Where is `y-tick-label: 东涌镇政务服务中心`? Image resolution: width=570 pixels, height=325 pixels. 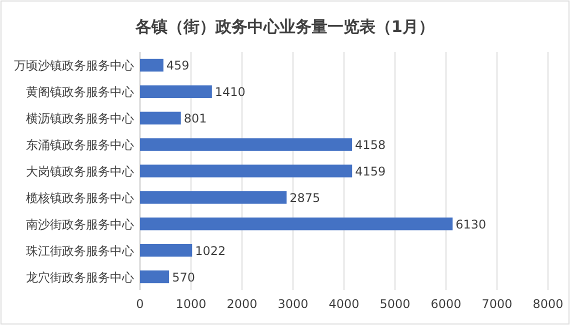 y-tick-label: 东涌镇政务服务中心 is located at coordinates (80, 145).